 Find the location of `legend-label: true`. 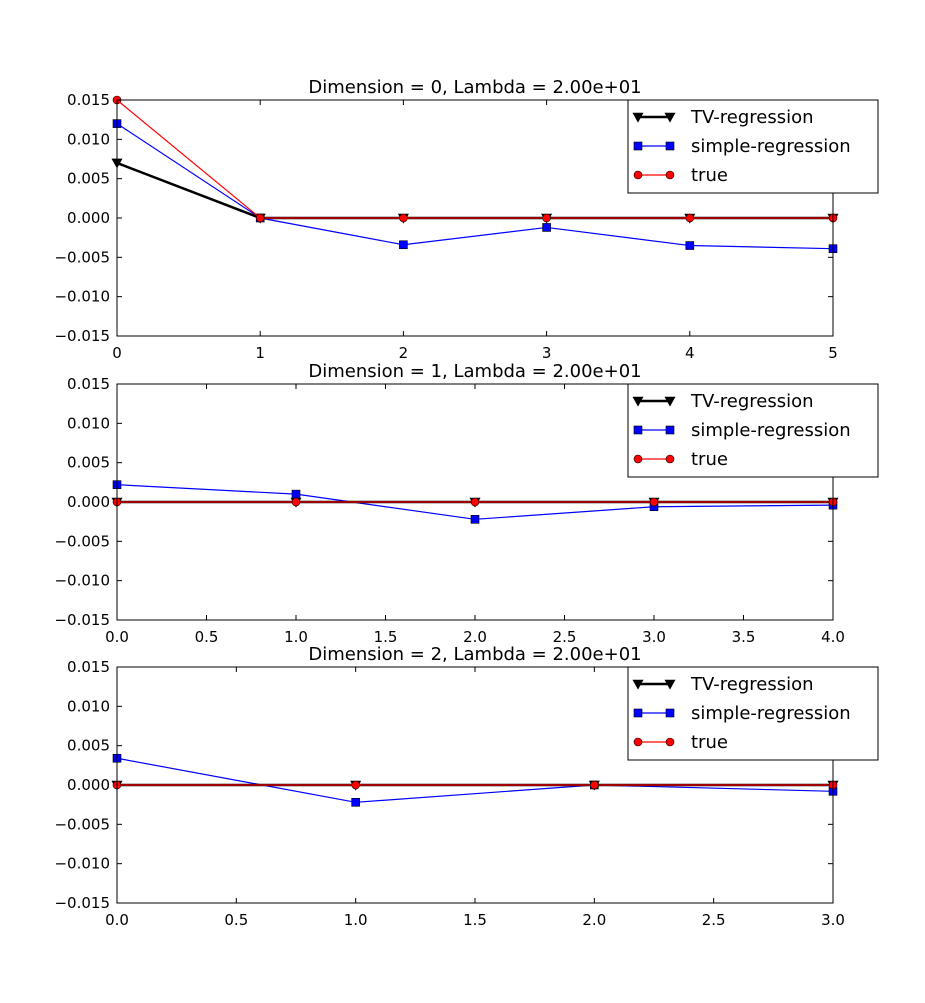

legend-label: true is located at coordinates (709, 459).